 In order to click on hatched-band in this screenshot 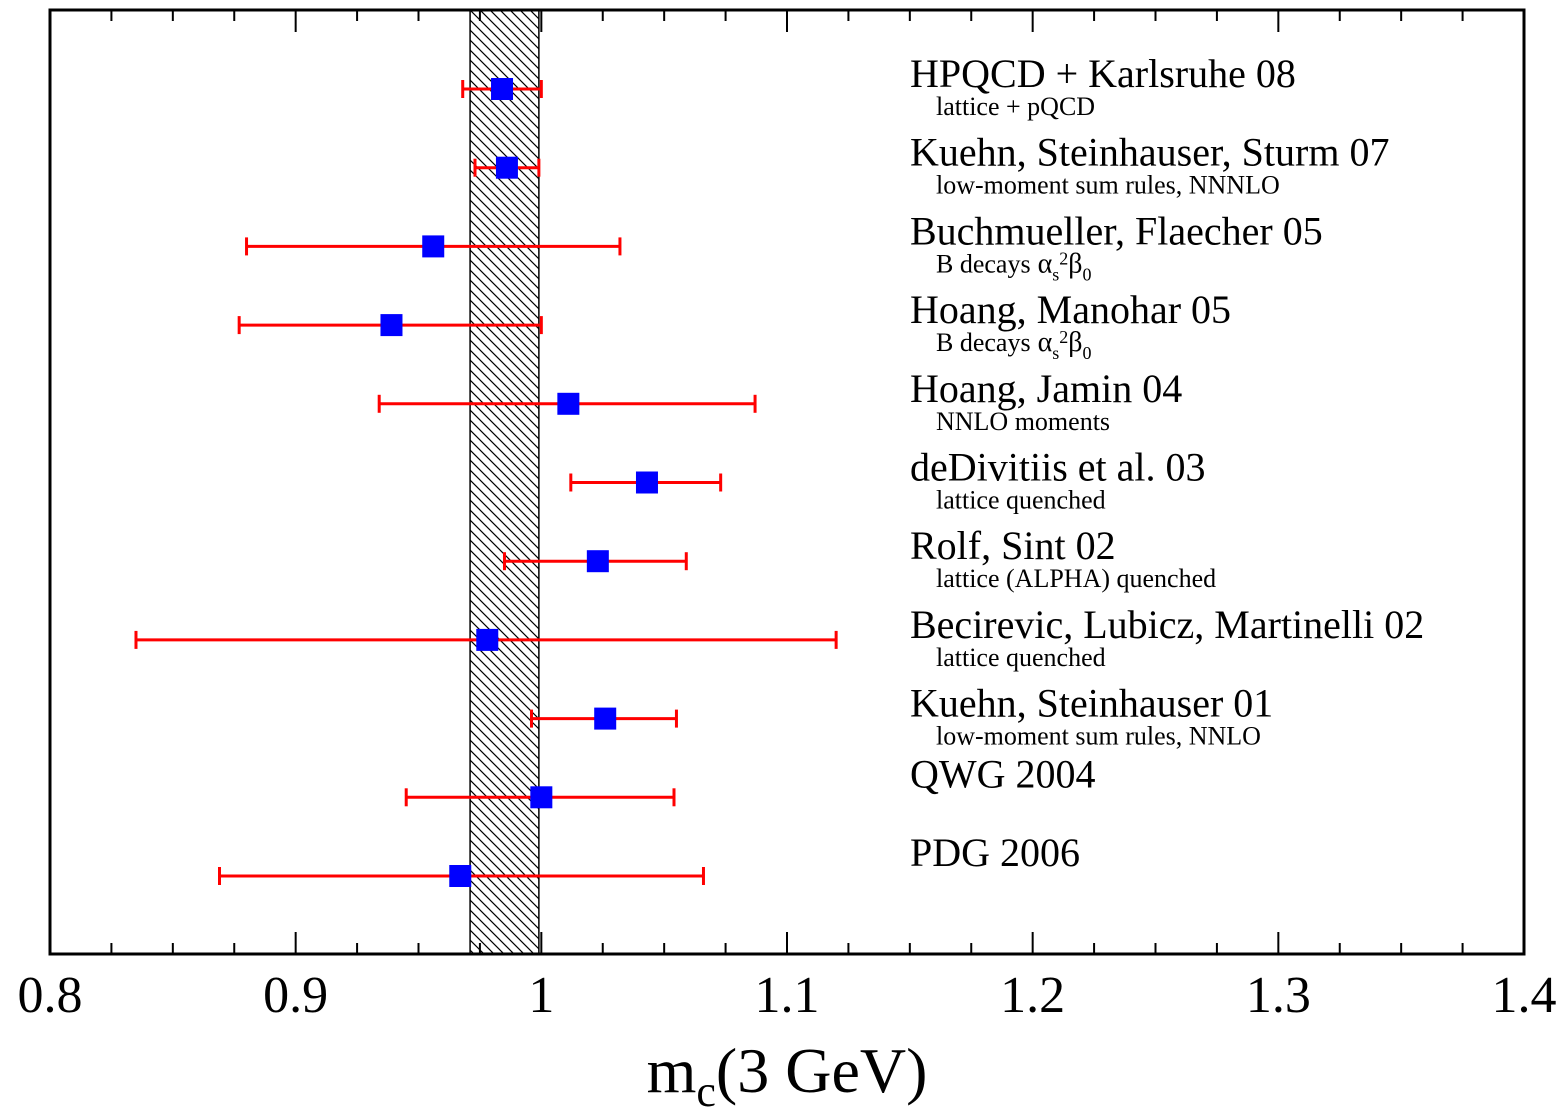, I will do `click(504, 482)`.